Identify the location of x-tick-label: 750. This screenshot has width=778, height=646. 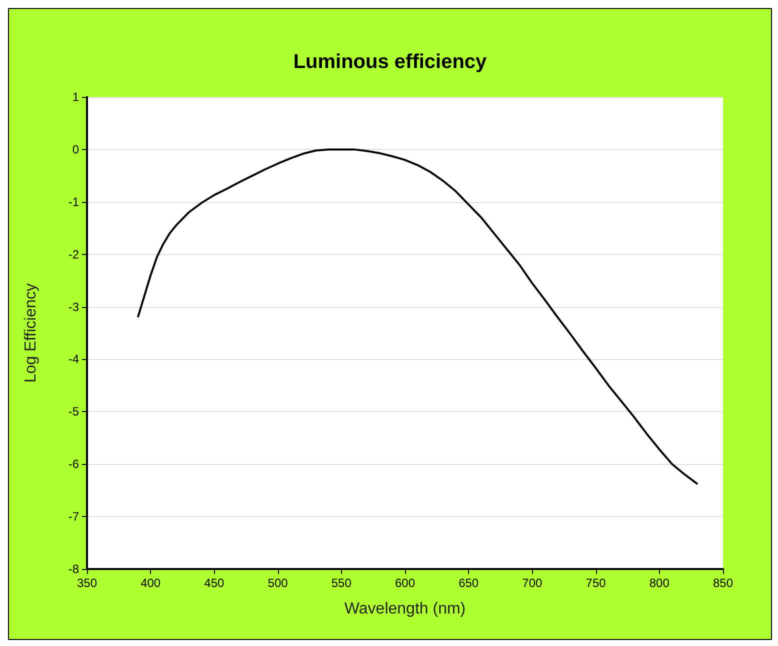
(596, 583).